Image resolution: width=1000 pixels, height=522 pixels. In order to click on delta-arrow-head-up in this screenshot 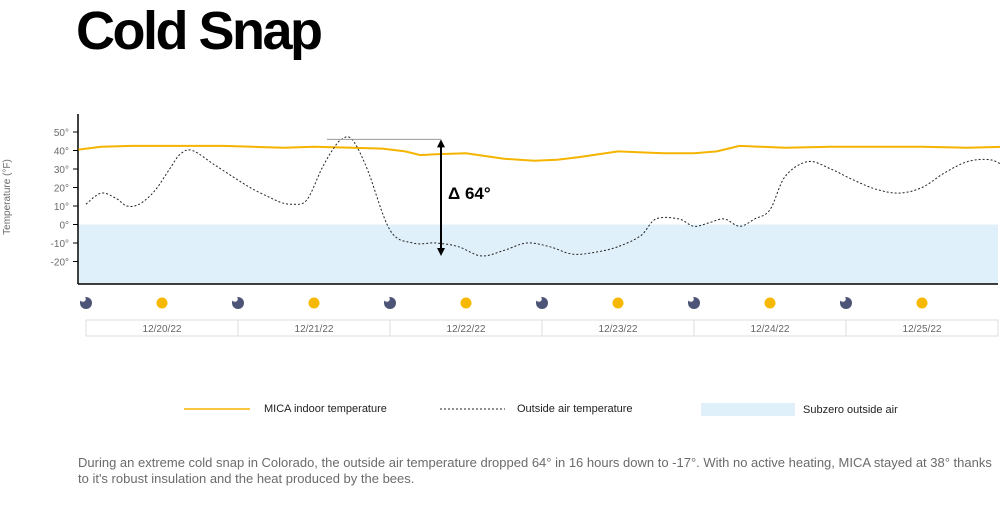, I will do `click(441, 143)`.